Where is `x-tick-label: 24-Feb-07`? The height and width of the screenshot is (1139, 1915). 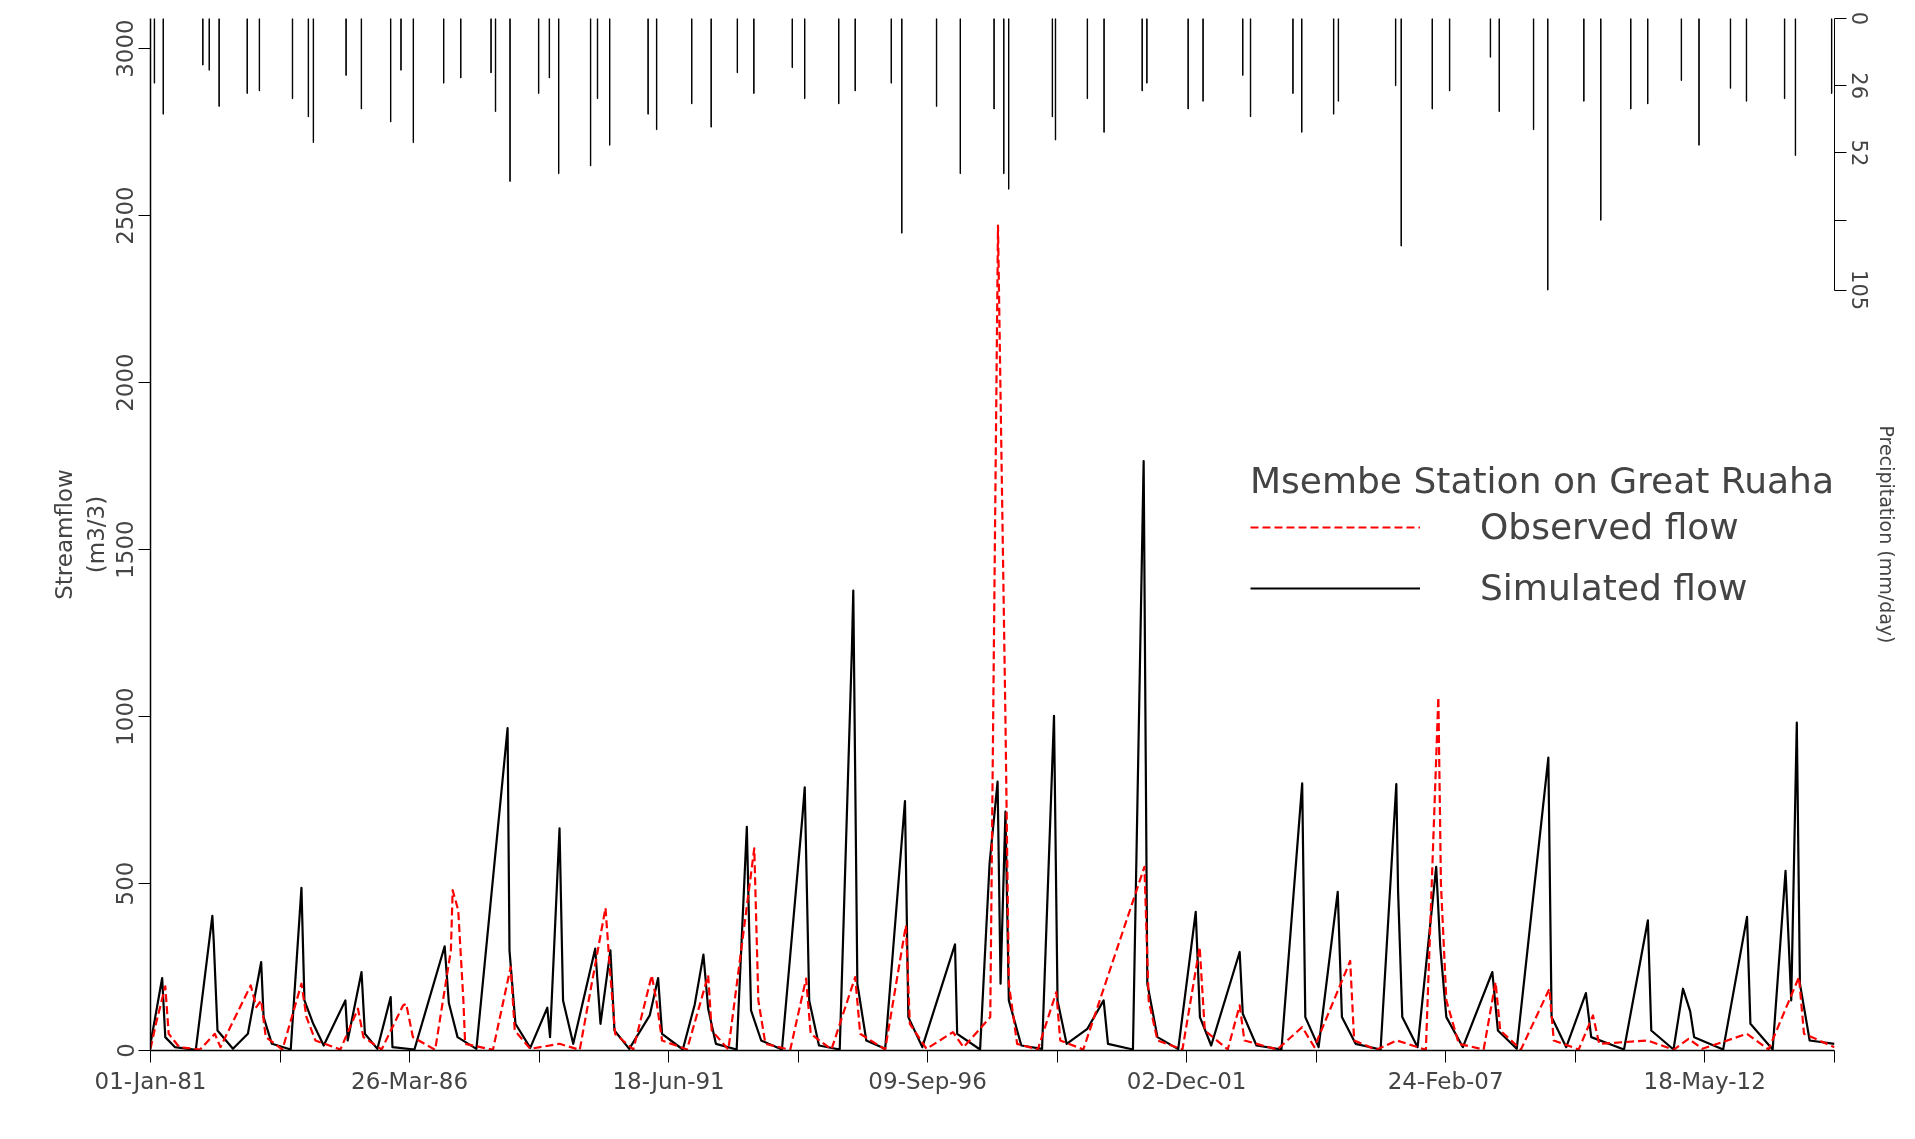 x-tick-label: 24-Feb-07 is located at coordinates (1445, 1080).